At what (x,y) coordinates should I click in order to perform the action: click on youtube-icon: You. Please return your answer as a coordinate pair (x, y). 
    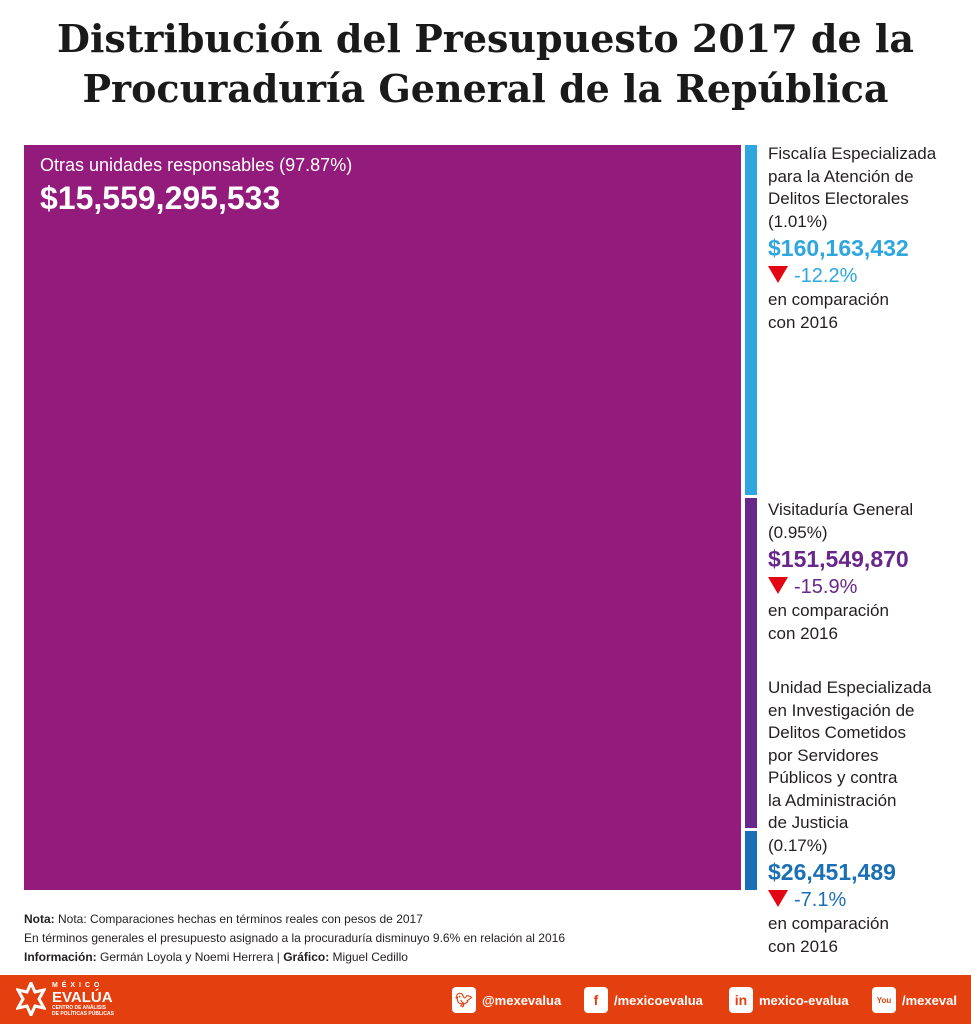
    Looking at the image, I should click on (884, 1000).